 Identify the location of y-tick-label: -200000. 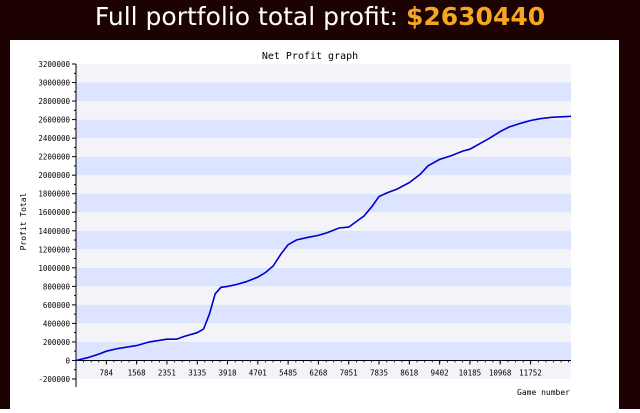
(54, 379).